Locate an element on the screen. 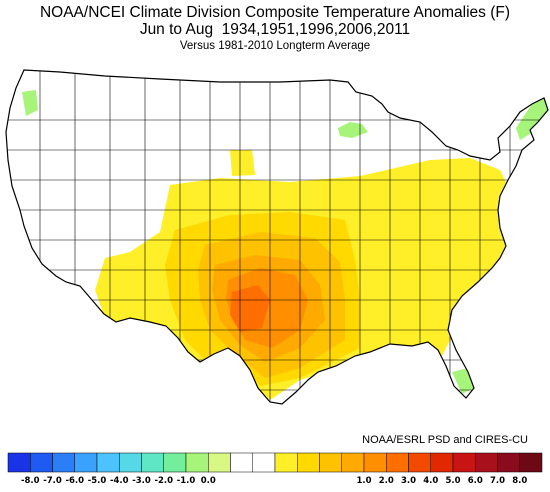 This screenshot has width=550, height=492. legend-tick-label: -5.0 is located at coordinates (97, 481).